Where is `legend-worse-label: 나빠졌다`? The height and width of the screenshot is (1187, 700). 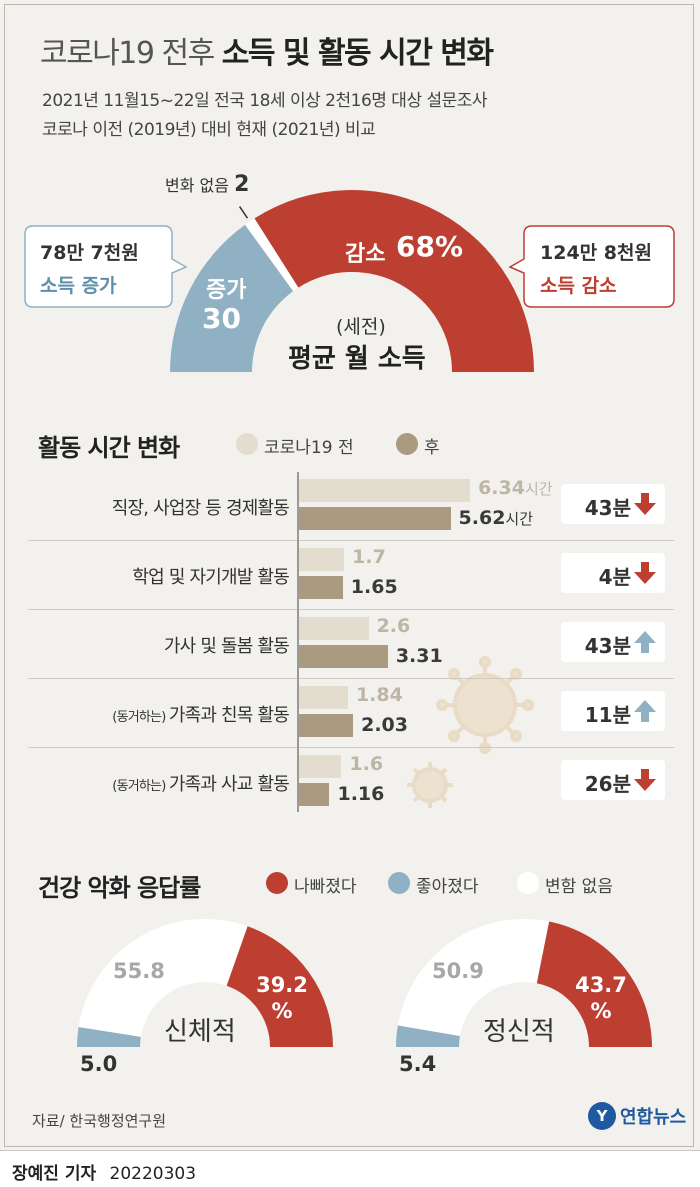 legend-worse-label: 나빠졌다 is located at coordinates (325, 887).